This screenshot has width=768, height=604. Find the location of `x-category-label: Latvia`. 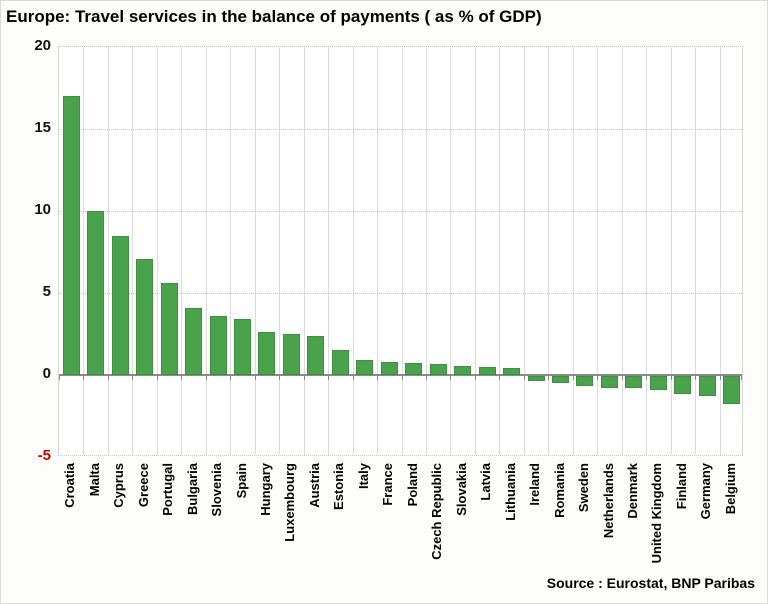

x-category-label: Latvia is located at coordinates (486, 482).